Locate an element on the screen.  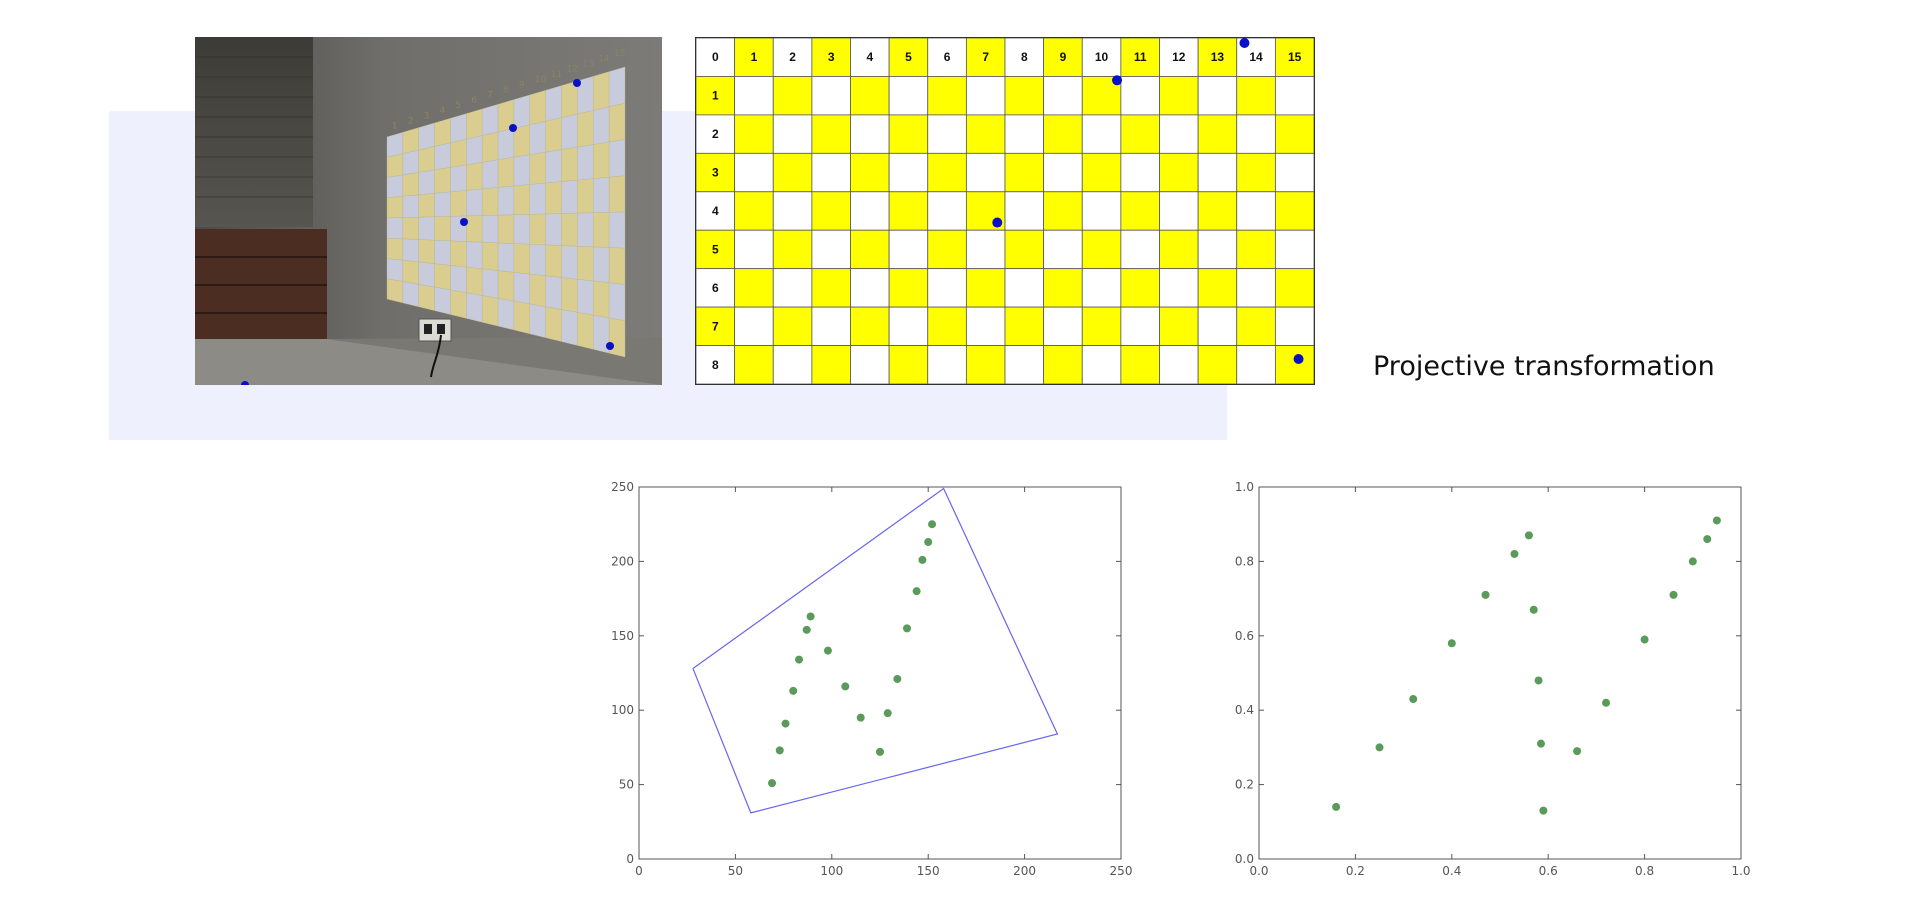
wall-number-6: 6 is located at coordinates (474, 101).